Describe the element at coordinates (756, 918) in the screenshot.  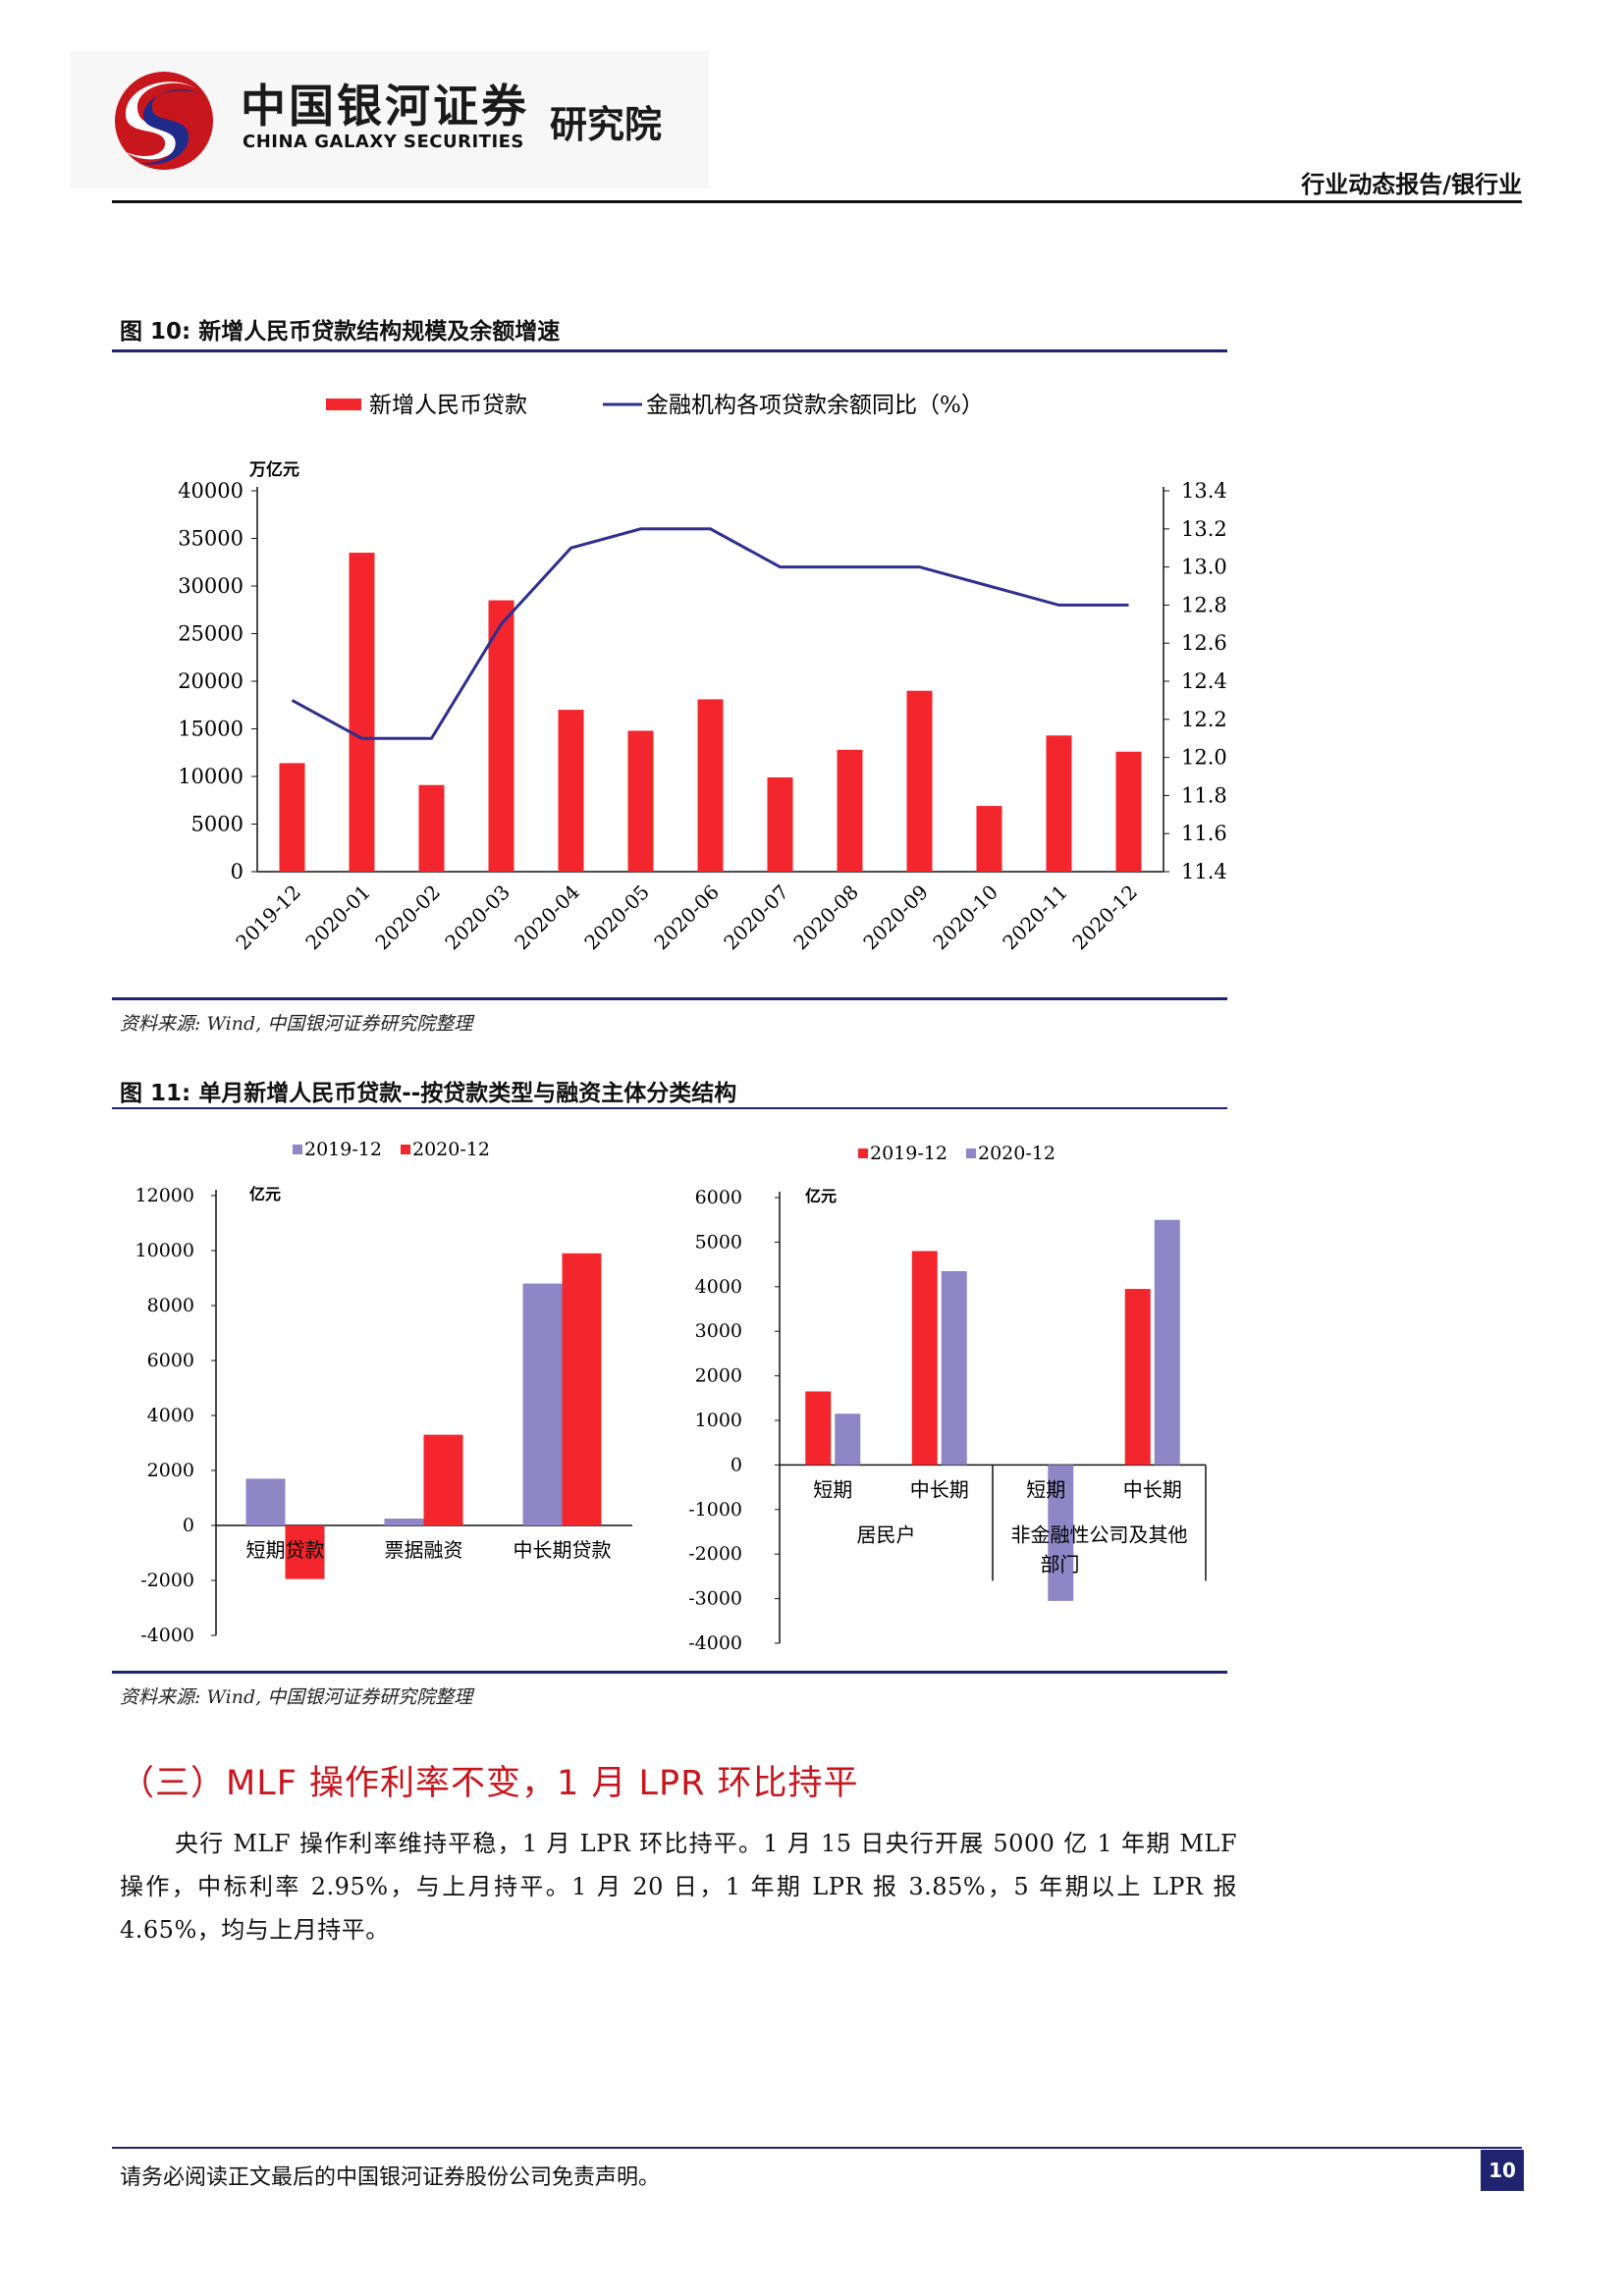
I see `x-tick-label: 2020-07` at that location.